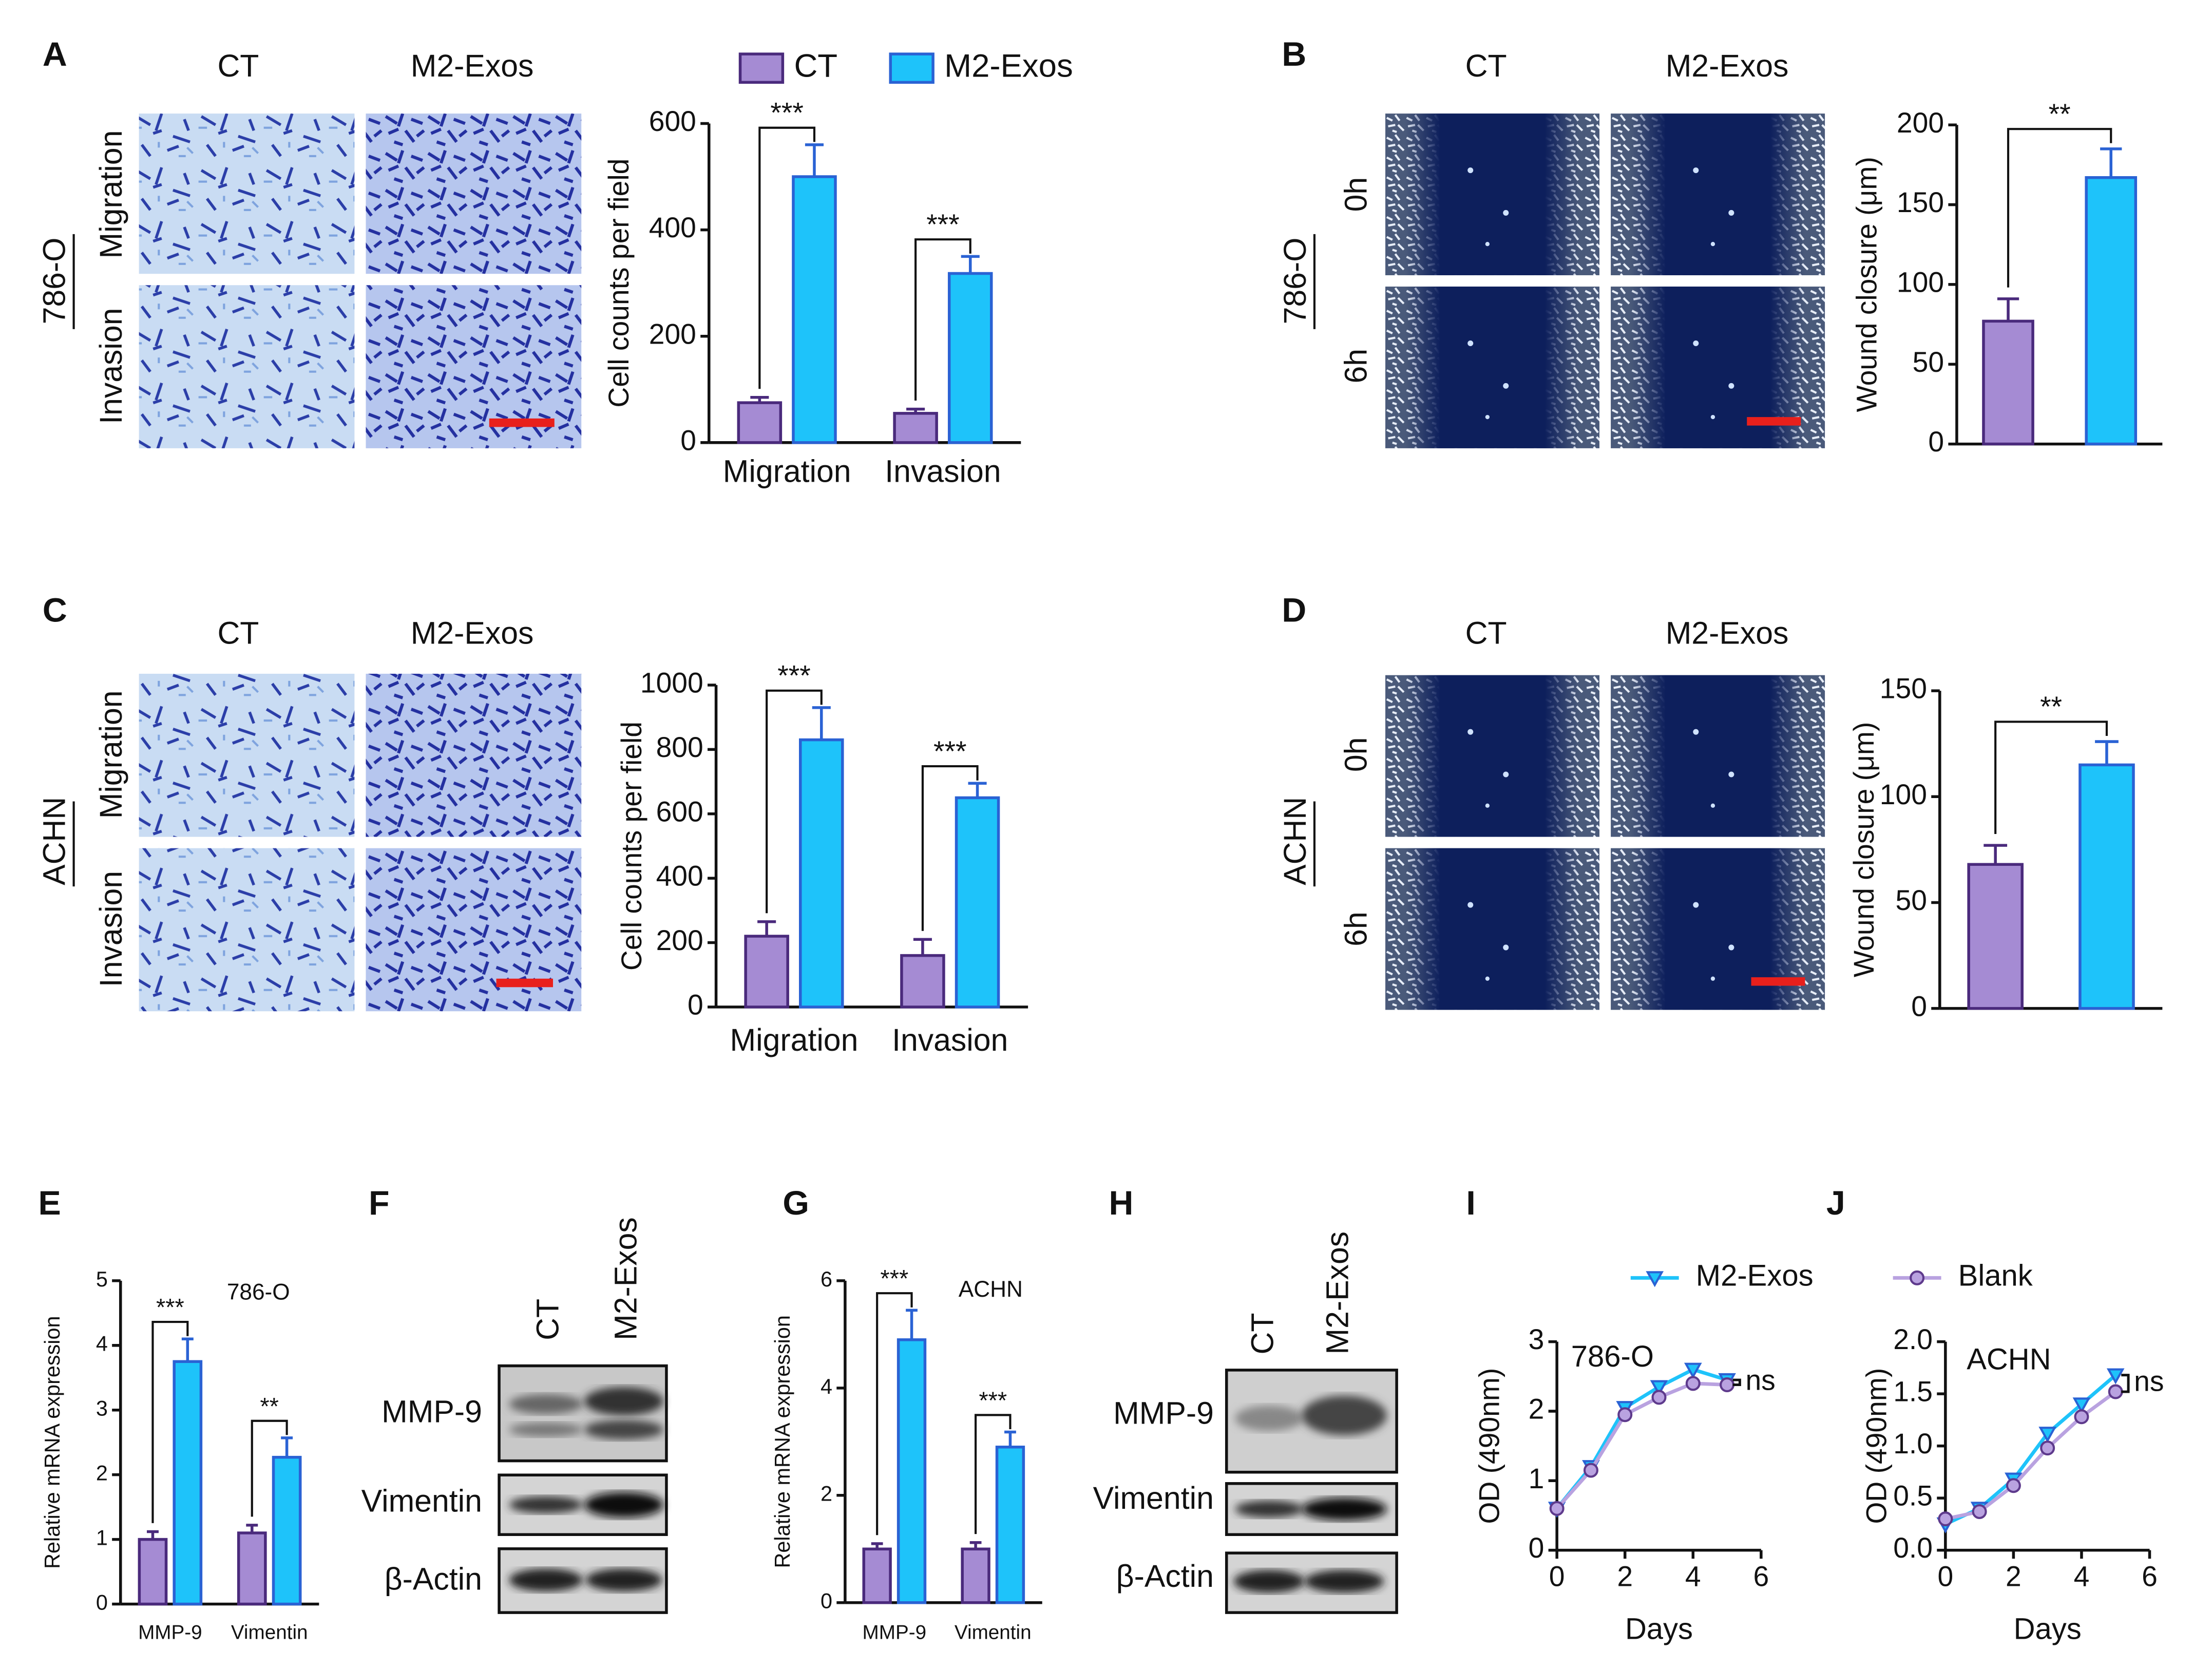  Describe the element at coordinates (993, 1633) in the screenshot. I see `x-tick-label: Vimentin` at that location.